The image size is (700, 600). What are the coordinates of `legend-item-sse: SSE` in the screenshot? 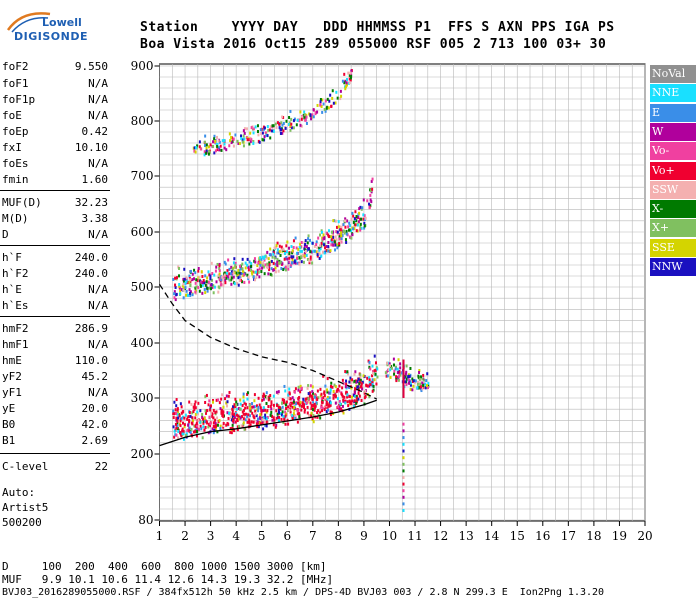 It's located at (673, 247).